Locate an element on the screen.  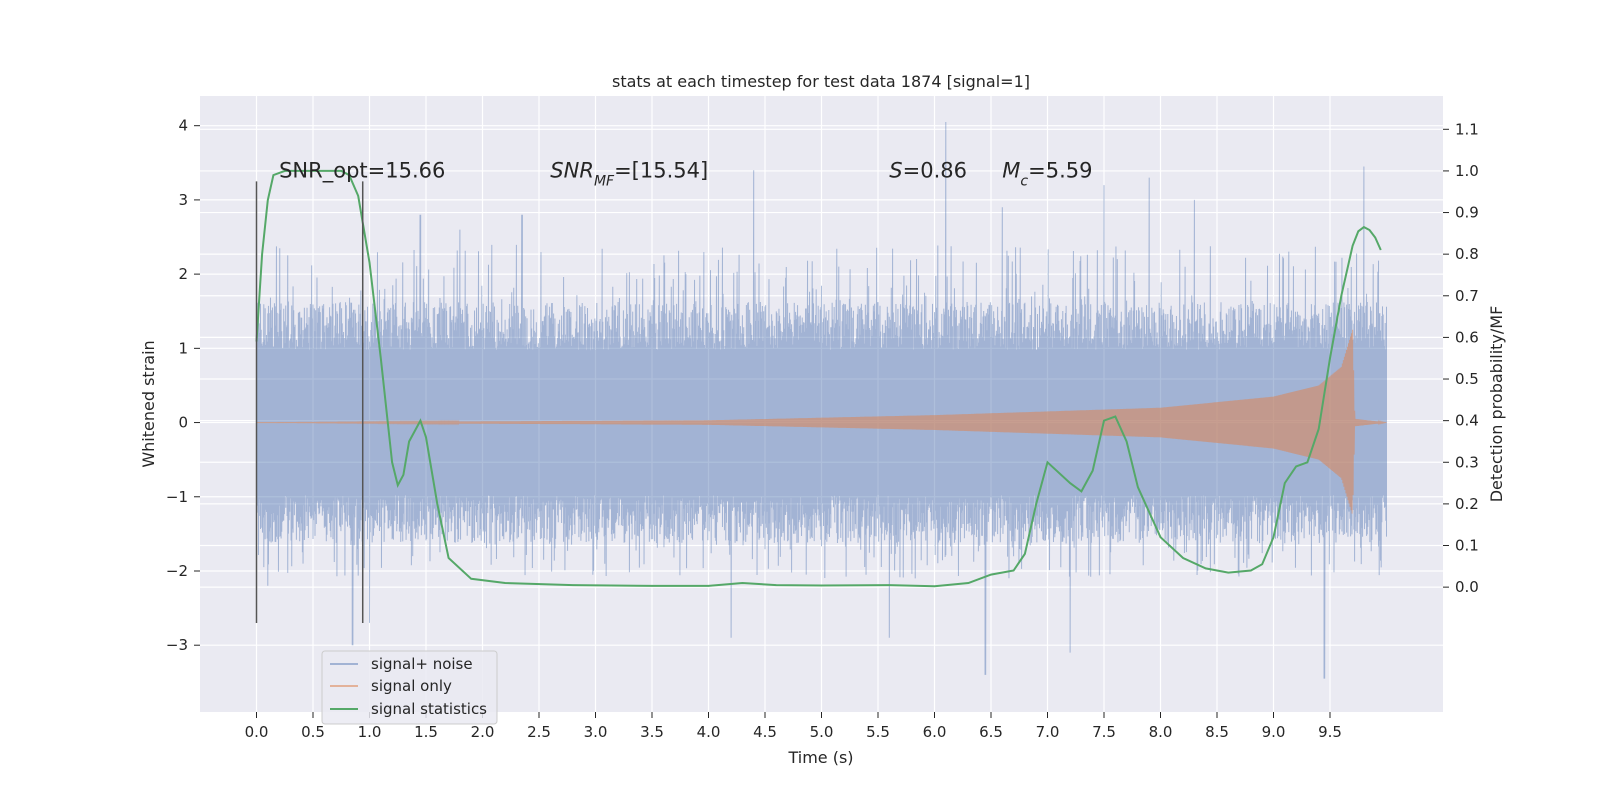
y-axis-label: Whitened strain is located at coordinates (148, 403).